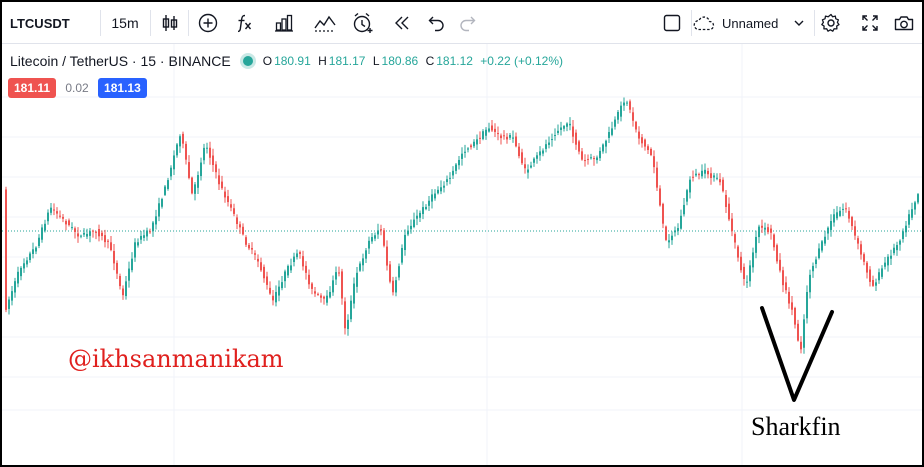 The width and height of the screenshot is (924, 467). I want to click on legend-title: Litecoin / TetherUS · 15 · BINANCE, so click(120, 61).